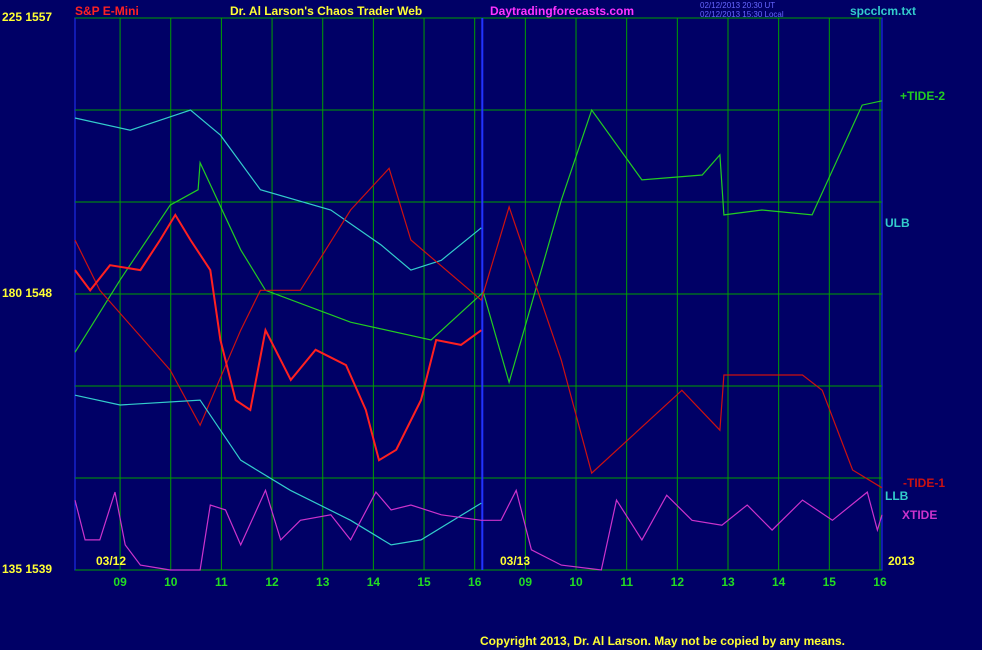  What do you see at coordinates (326, 11) in the screenshot?
I see `chart-title: Dr. Al Larson's Chaos Trader Web` at bounding box center [326, 11].